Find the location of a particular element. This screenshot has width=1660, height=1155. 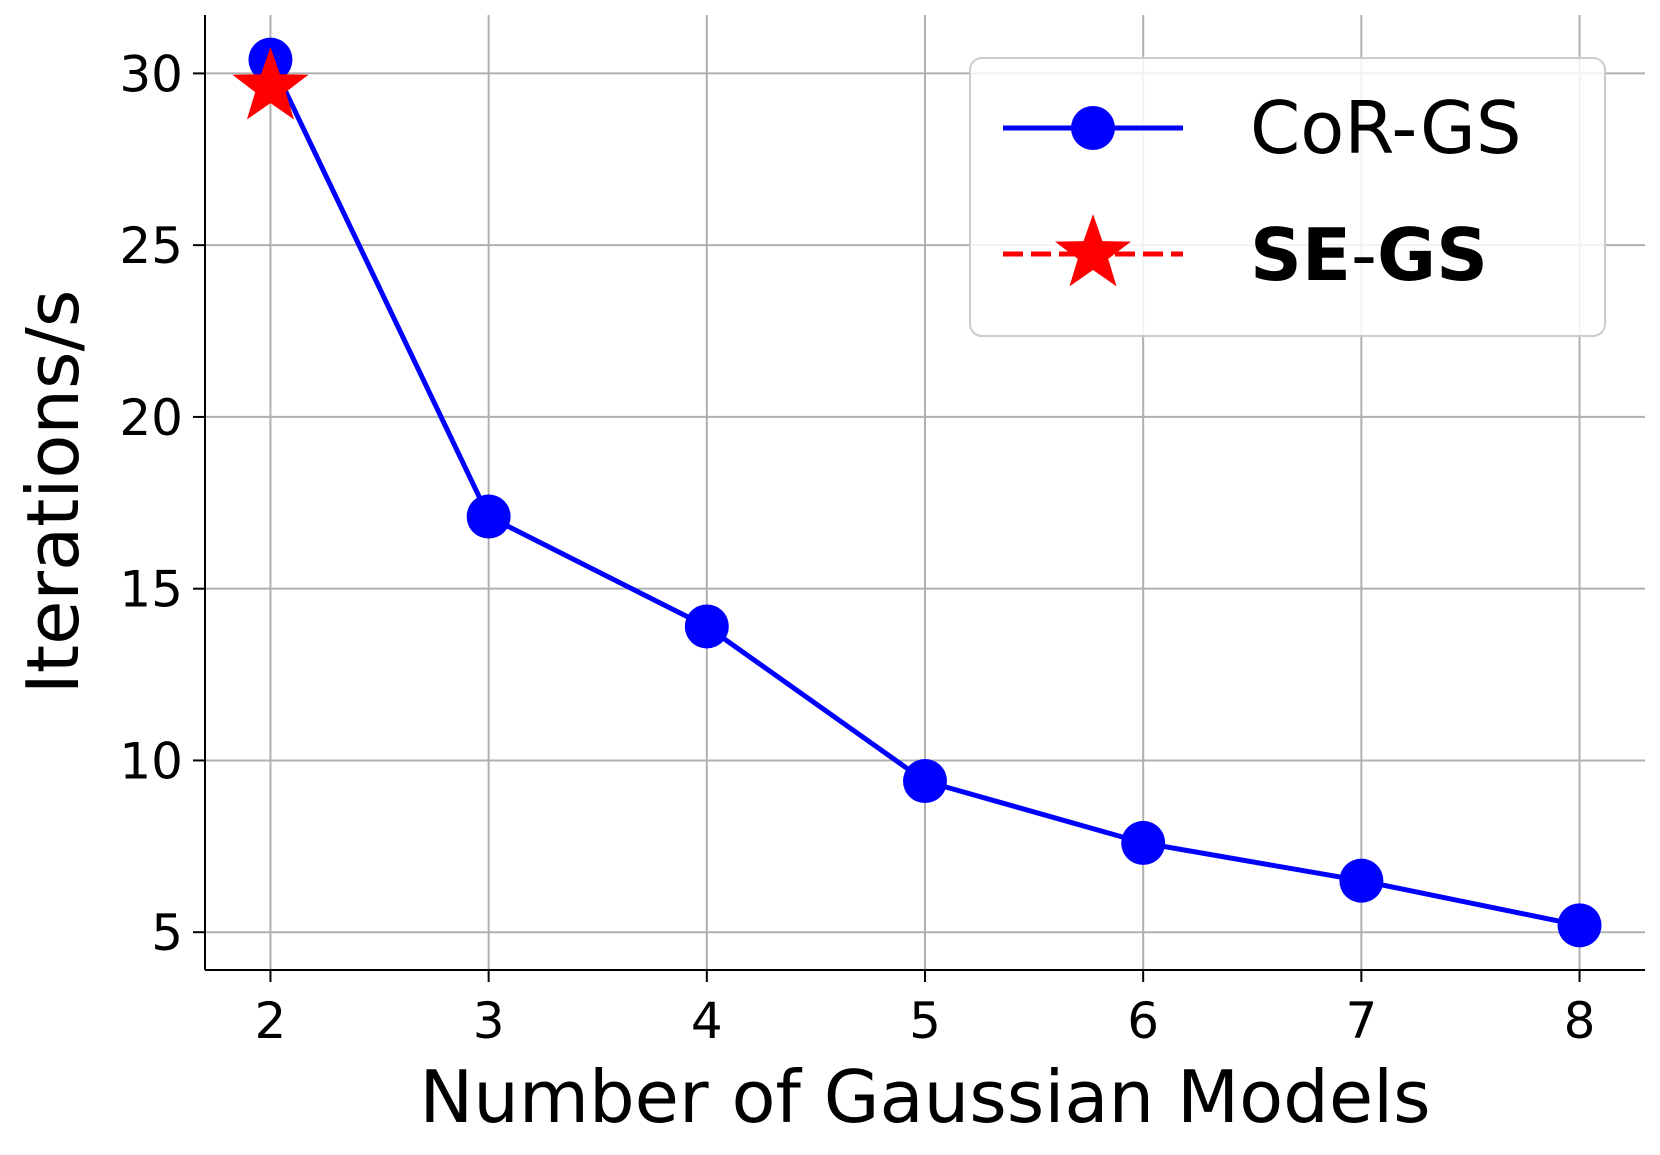

legend: CoR-GS SE-GS is located at coordinates (1287, 197).